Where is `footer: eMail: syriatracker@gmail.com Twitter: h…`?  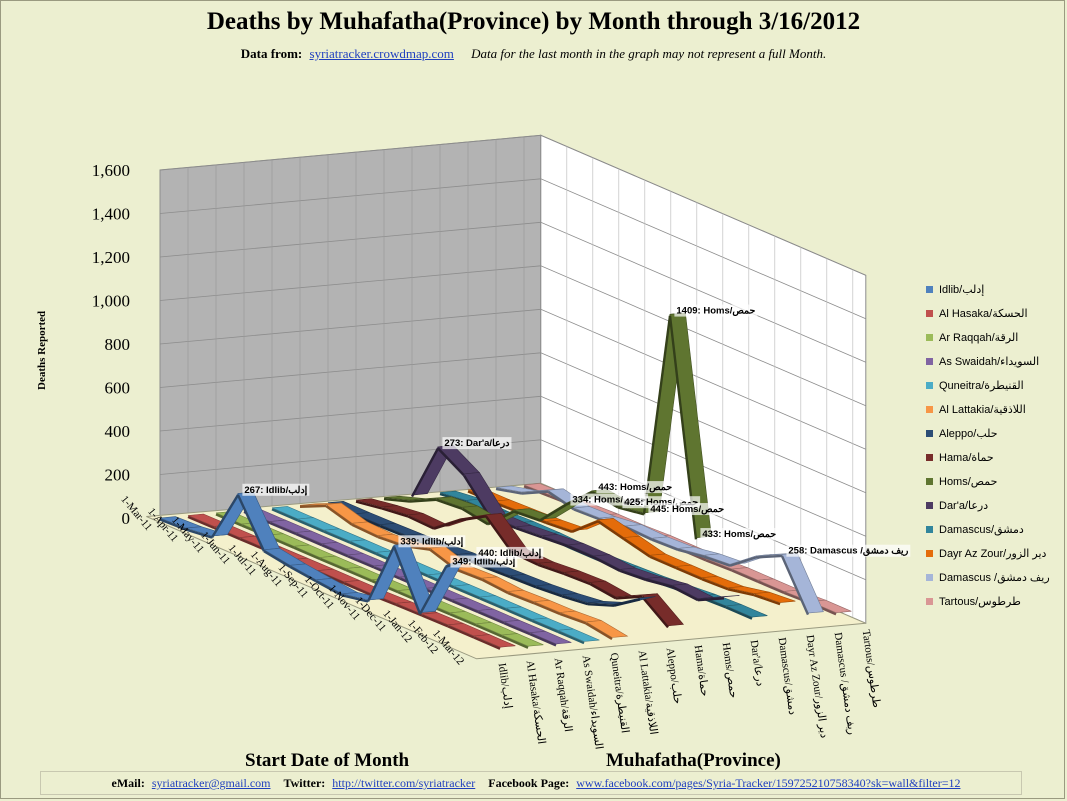
footer: eMail: syriatracker@gmail.com Twitter: h… is located at coordinates (531, 783).